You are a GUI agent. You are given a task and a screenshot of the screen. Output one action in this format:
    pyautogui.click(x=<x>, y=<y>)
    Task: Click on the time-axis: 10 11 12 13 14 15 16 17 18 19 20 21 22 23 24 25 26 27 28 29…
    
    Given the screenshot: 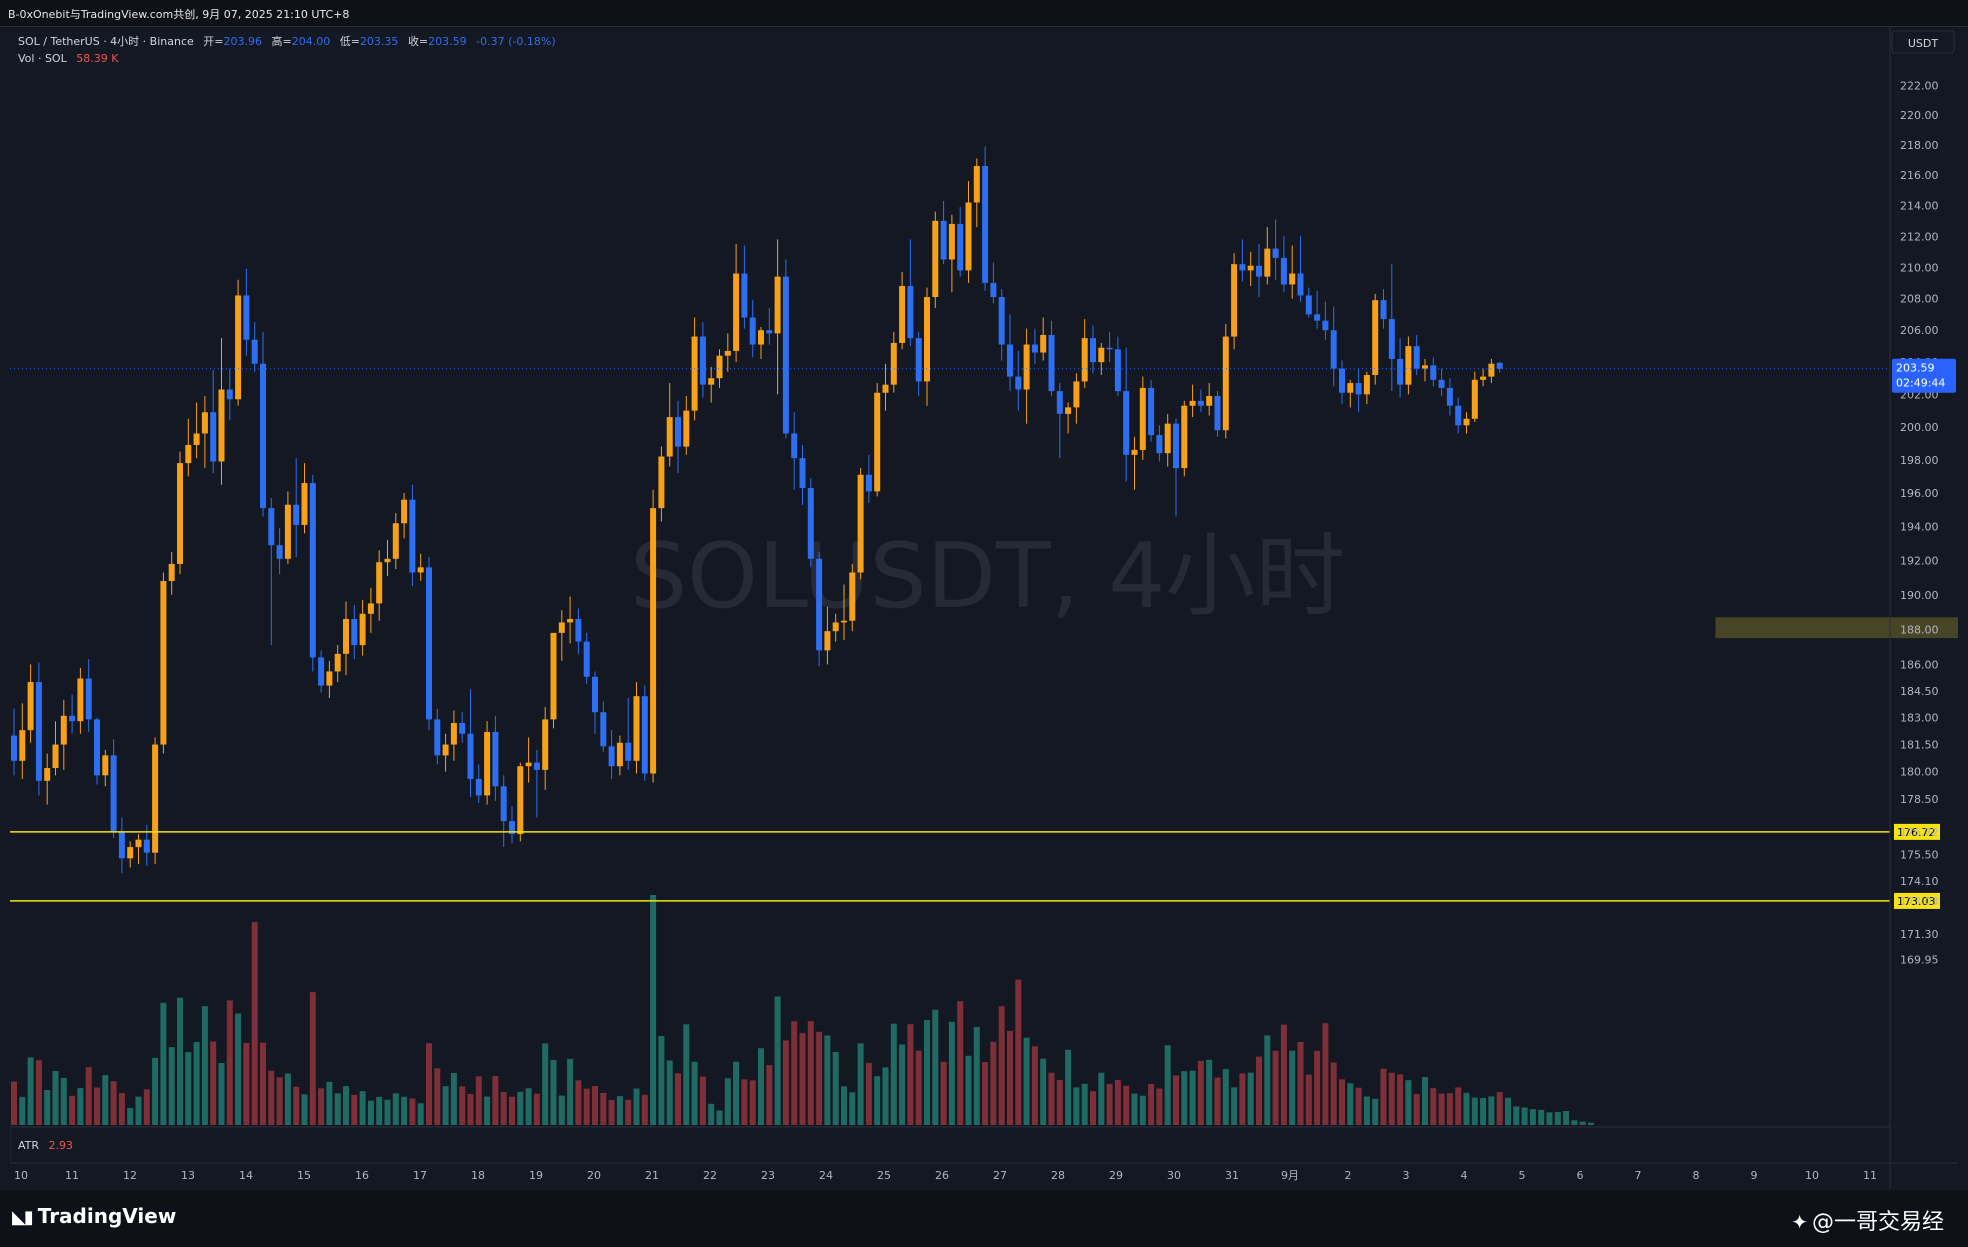 What is the action you would take?
    pyautogui.click(x=945, y=1175)
    